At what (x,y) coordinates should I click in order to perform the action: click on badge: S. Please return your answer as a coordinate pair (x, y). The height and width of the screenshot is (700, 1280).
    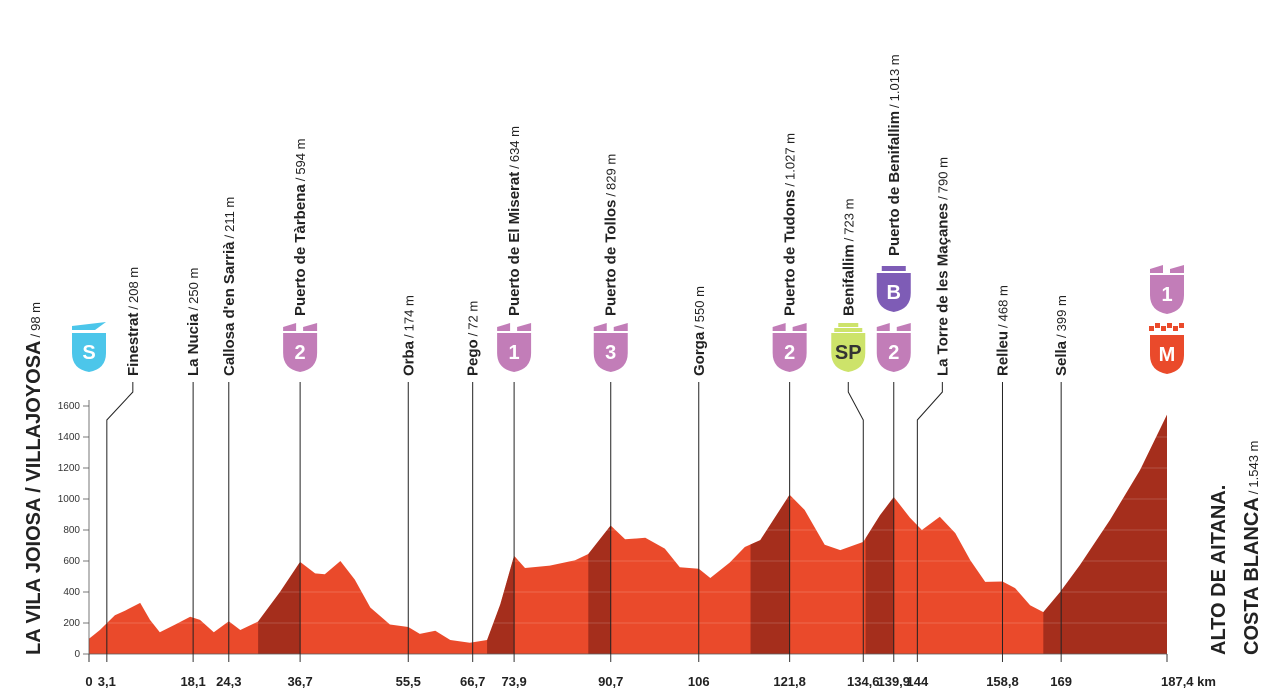
    Looking at the image, I should click on (89, 347).